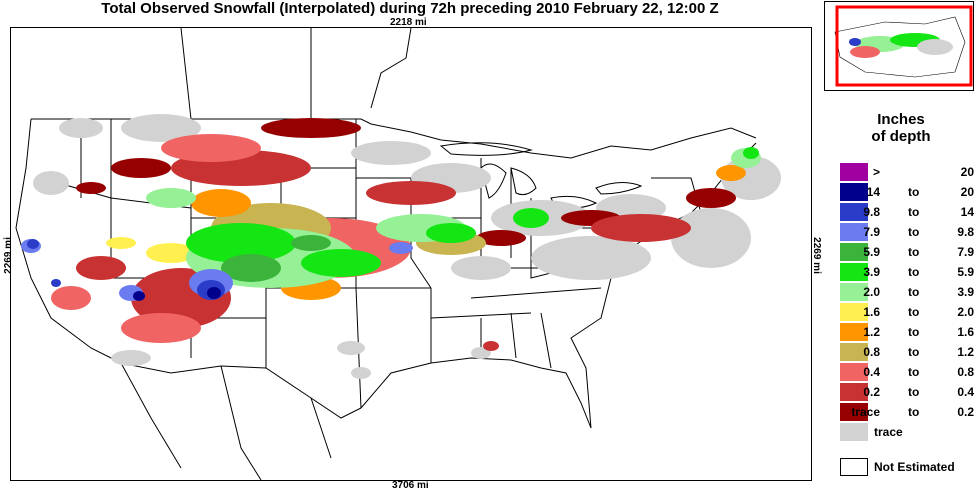 The height and width of the screenshot is (492, 974). Describe the element at coordinates (410, 485) in the screenshot. I see `bottom-distance-label: 3706 mi` at that location.